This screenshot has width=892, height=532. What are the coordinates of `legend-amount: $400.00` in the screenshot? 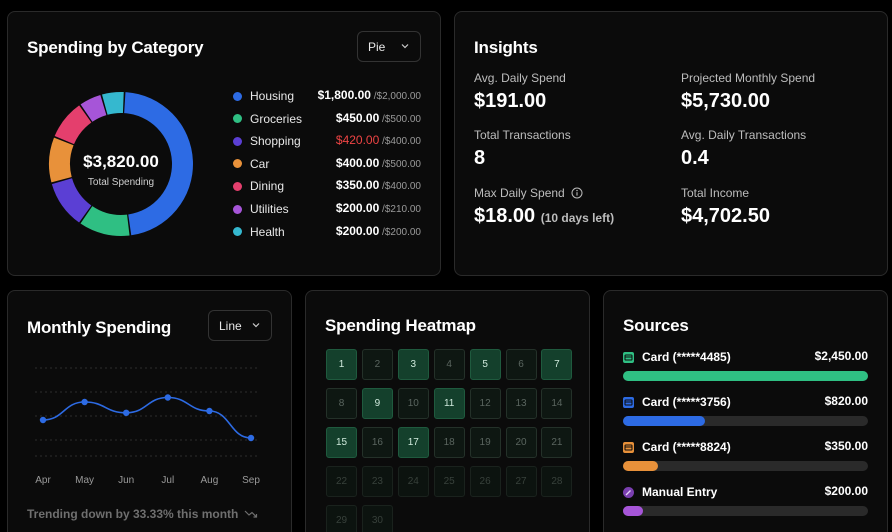 It's located at (357, 162).